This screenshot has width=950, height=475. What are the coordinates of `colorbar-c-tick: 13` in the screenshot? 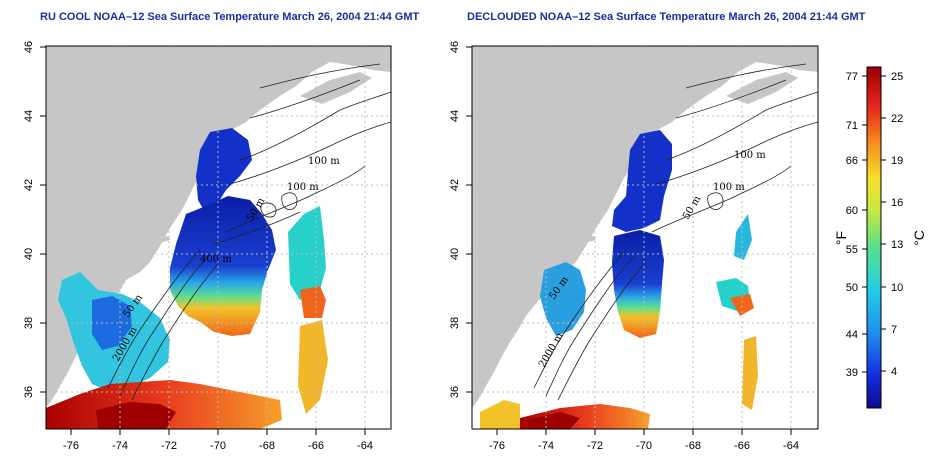 It's located at (897, 245).